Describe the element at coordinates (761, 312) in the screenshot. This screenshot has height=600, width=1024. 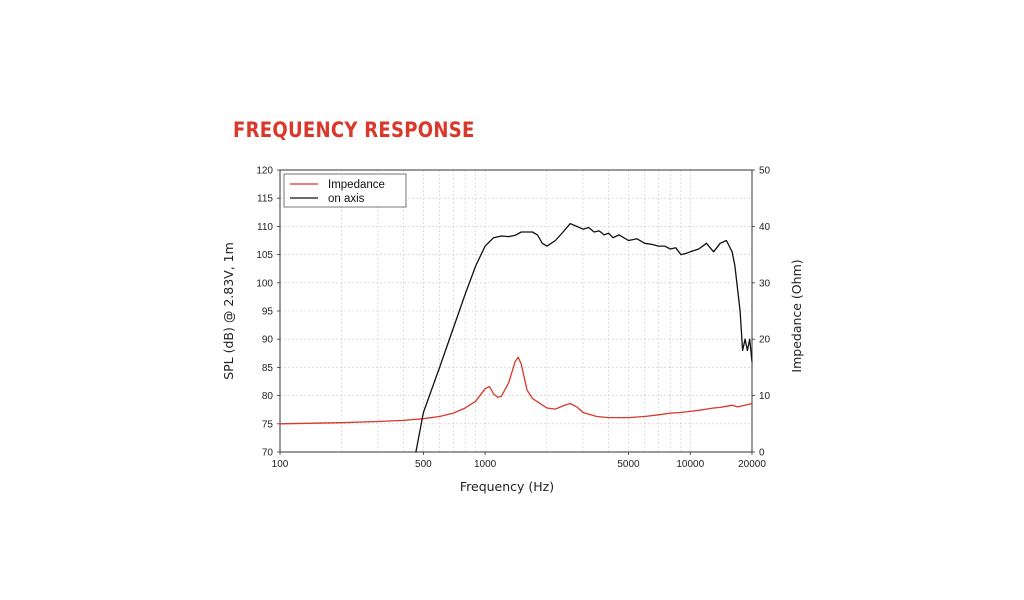
I see `y2-axis-ticks: 0 10 20 30 40 50` at that location.